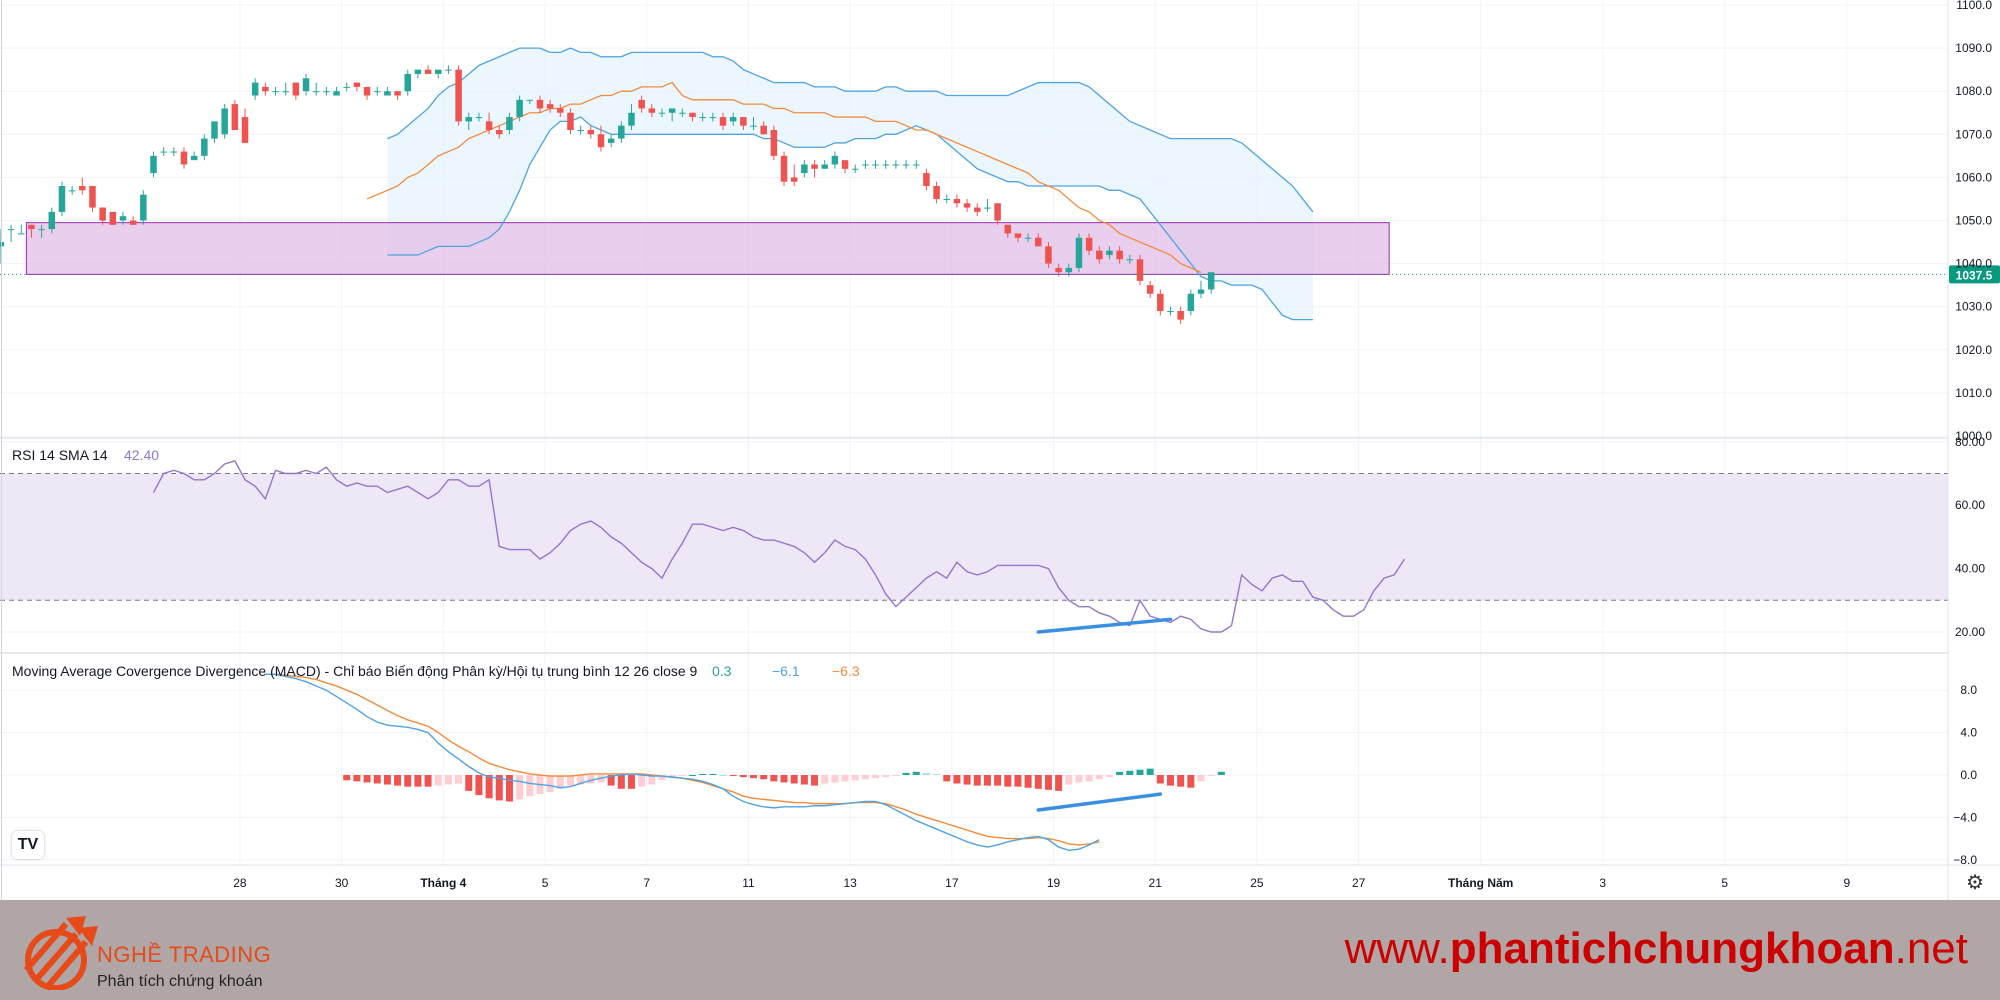 Image resolution: width=2000 pixels, height=1000 pixels. What do you see at coordinates (1104, 625) in the screenshot?
I see `divergence-trendline` at bounding box center [1104, 625].